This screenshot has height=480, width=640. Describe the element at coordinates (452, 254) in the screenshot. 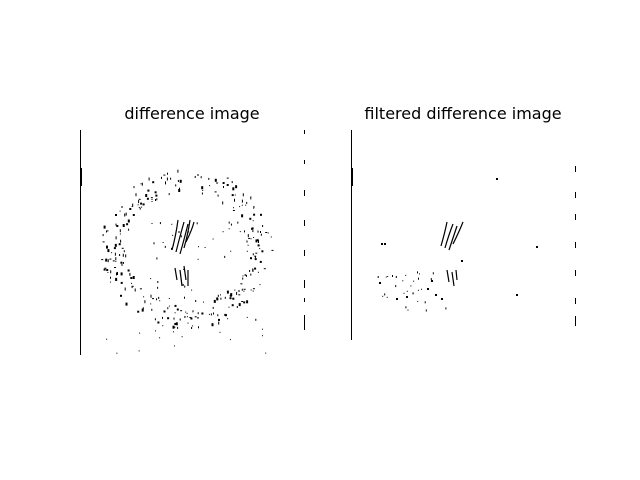

I see `filtered-image-center-strokes` at that location.